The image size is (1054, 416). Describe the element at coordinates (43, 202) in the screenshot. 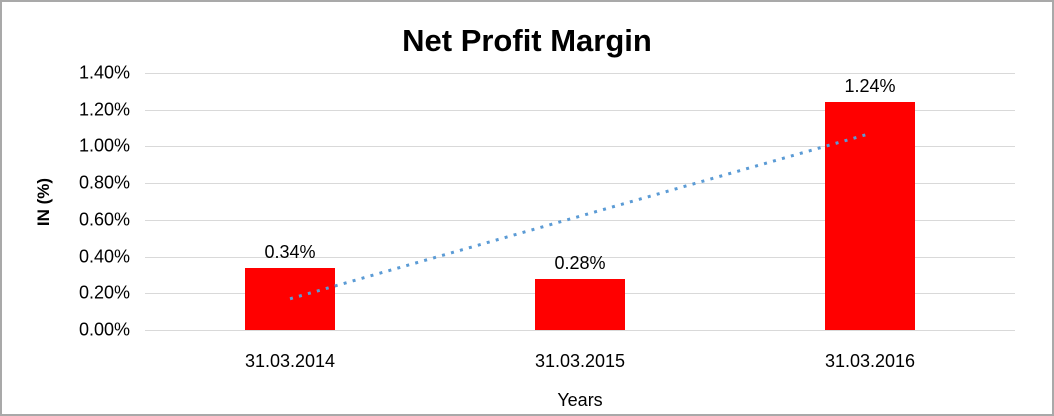

I see `y-axis-title: IN (%)` at that location.